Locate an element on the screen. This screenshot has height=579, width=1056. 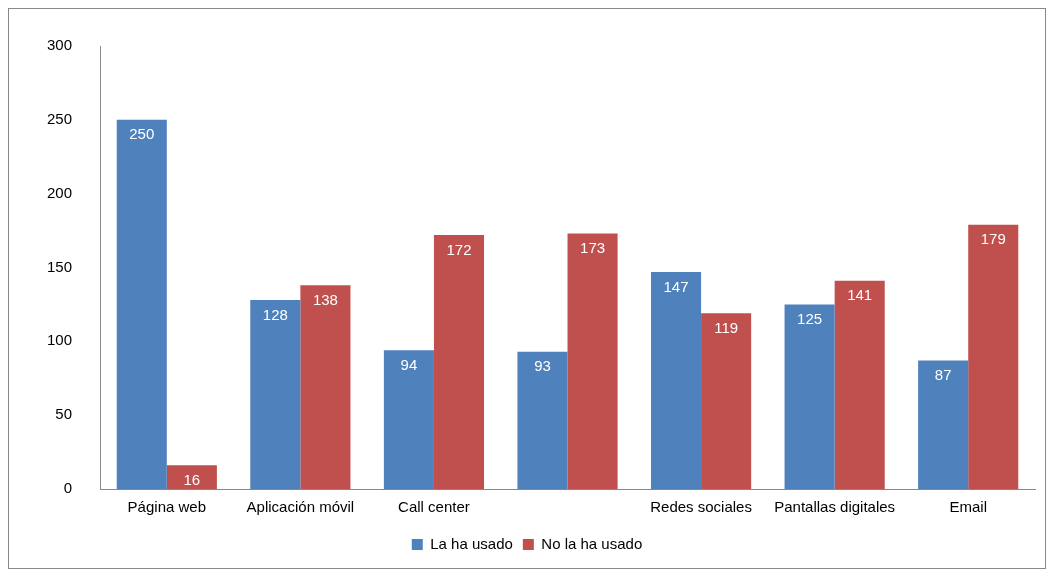
data-label: 147 is located at coordinates (676, 286).